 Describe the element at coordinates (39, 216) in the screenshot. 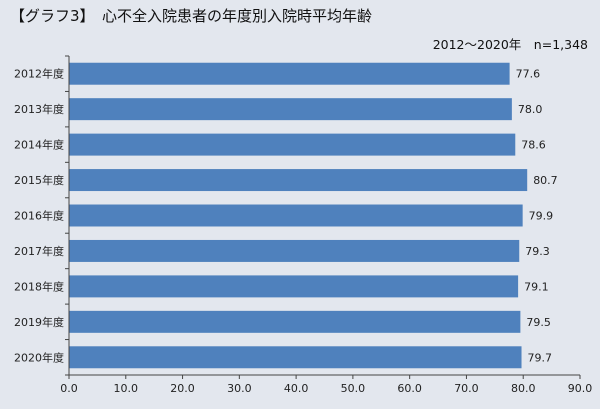

I see `category-label-2016年度: 2016年度` at that location.